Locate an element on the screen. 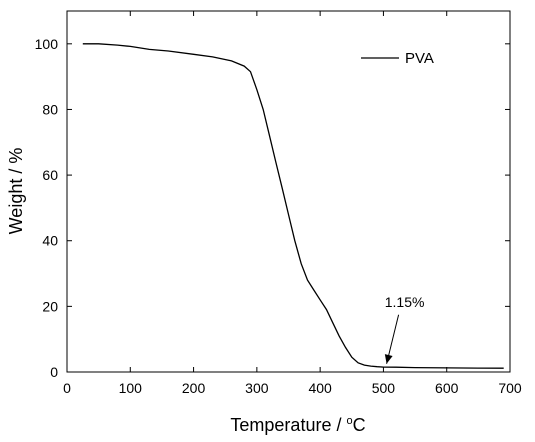 Image resolution: width=535 pixels, height=442 pixels. legend: PVA is located at coordinates (397, 58).